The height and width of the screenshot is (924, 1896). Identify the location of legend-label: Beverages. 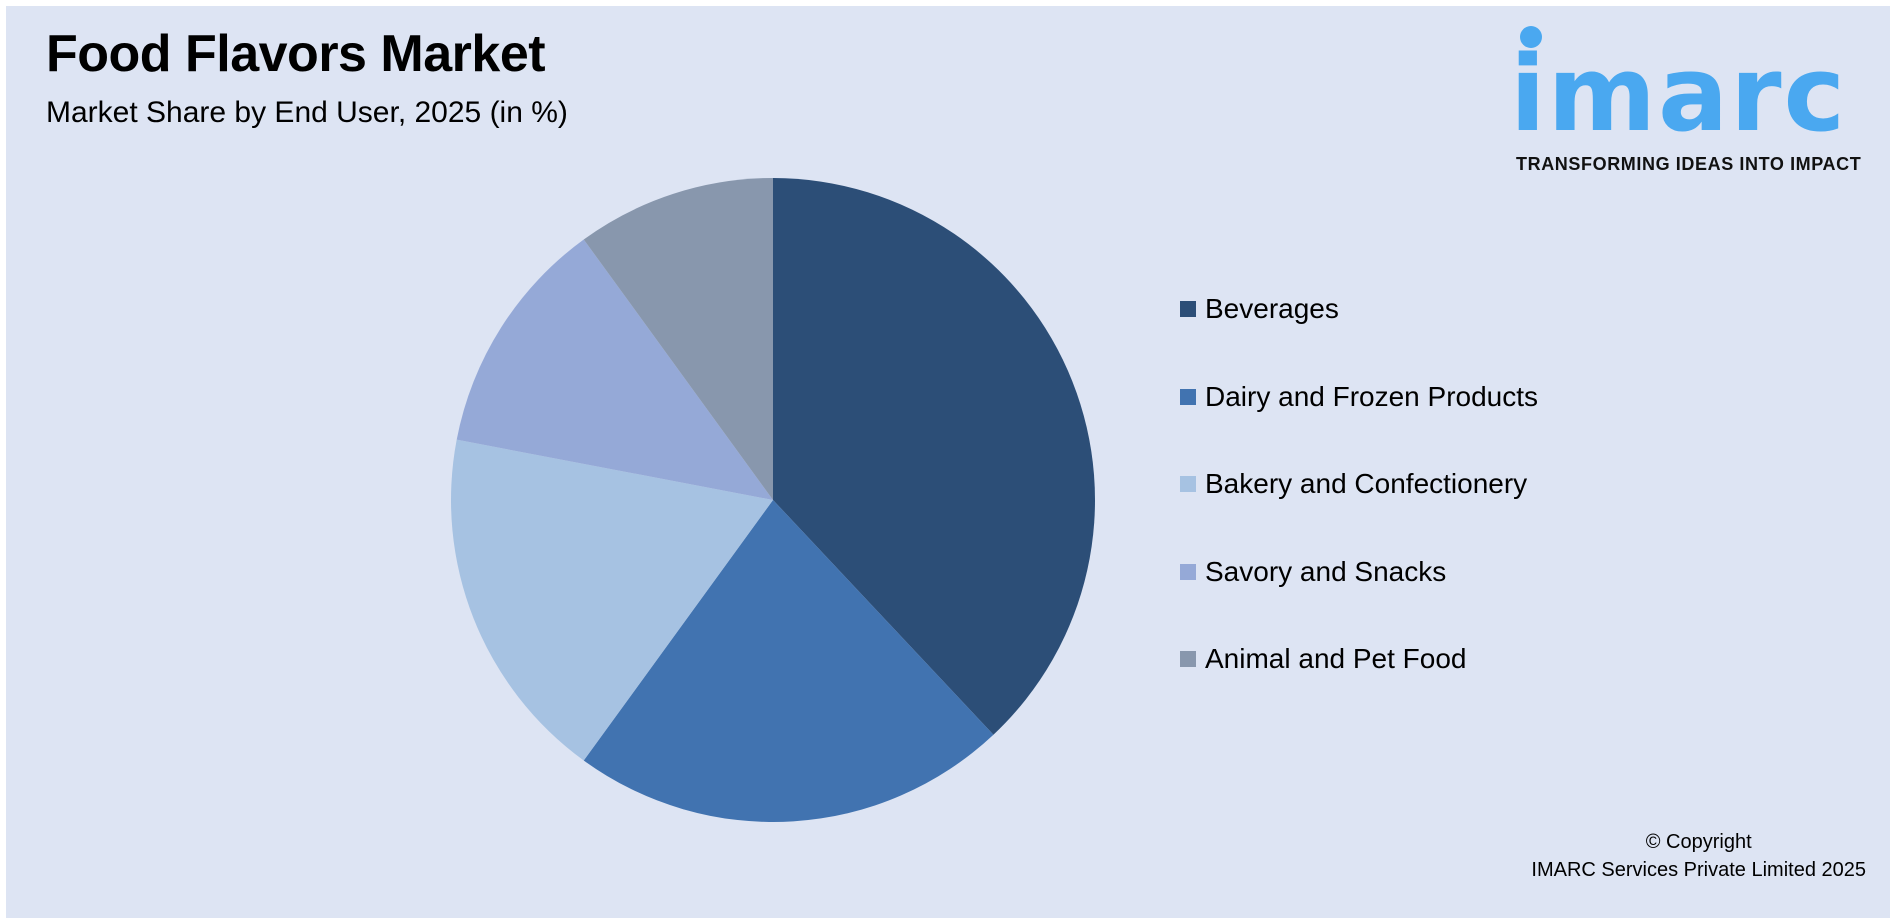
(1272, 308).